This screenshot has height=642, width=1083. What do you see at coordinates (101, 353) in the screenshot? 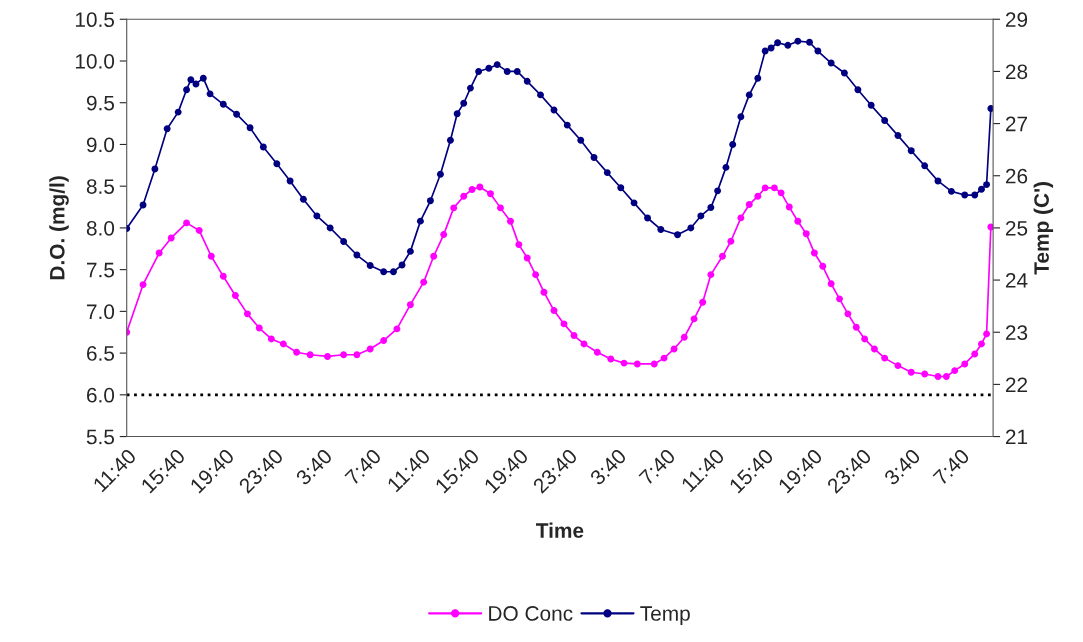
I see `y-tick-label: 6.5` at bounding box center [101, 353].